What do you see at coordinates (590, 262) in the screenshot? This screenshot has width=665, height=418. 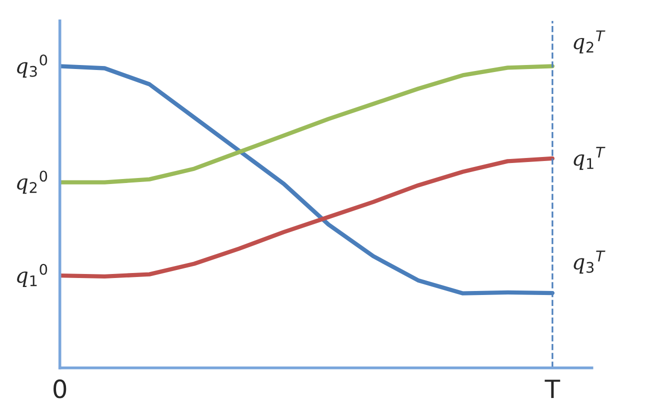 I see `annotation: q$_{3}$$^{T}$` at bounding box center [590, 262].